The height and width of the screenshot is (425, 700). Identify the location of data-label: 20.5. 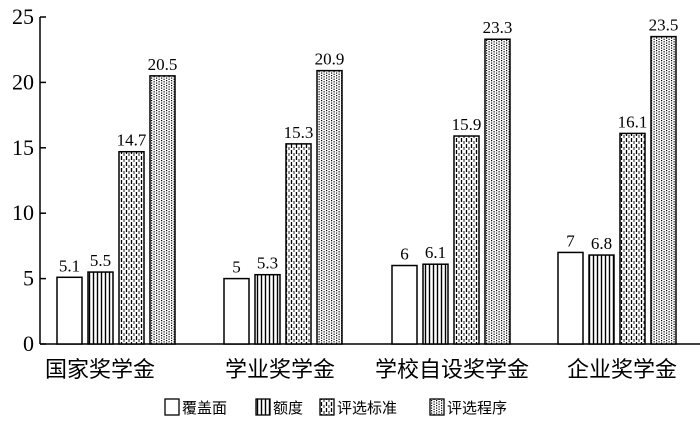
(163, 64).